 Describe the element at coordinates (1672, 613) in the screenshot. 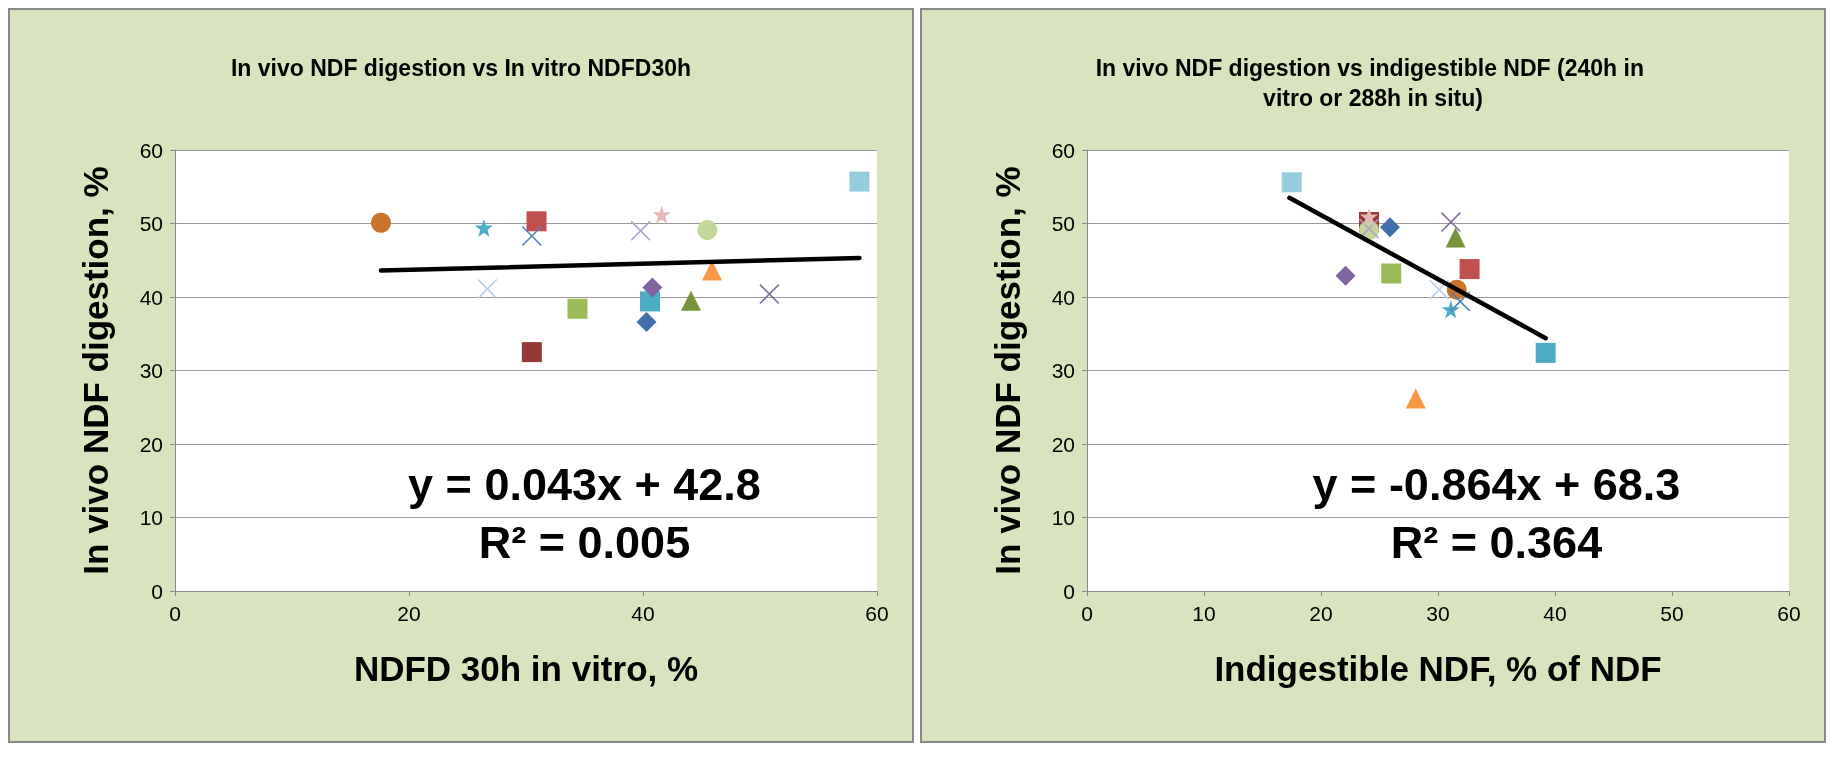

I see `x-tick-label: 50` at that location.